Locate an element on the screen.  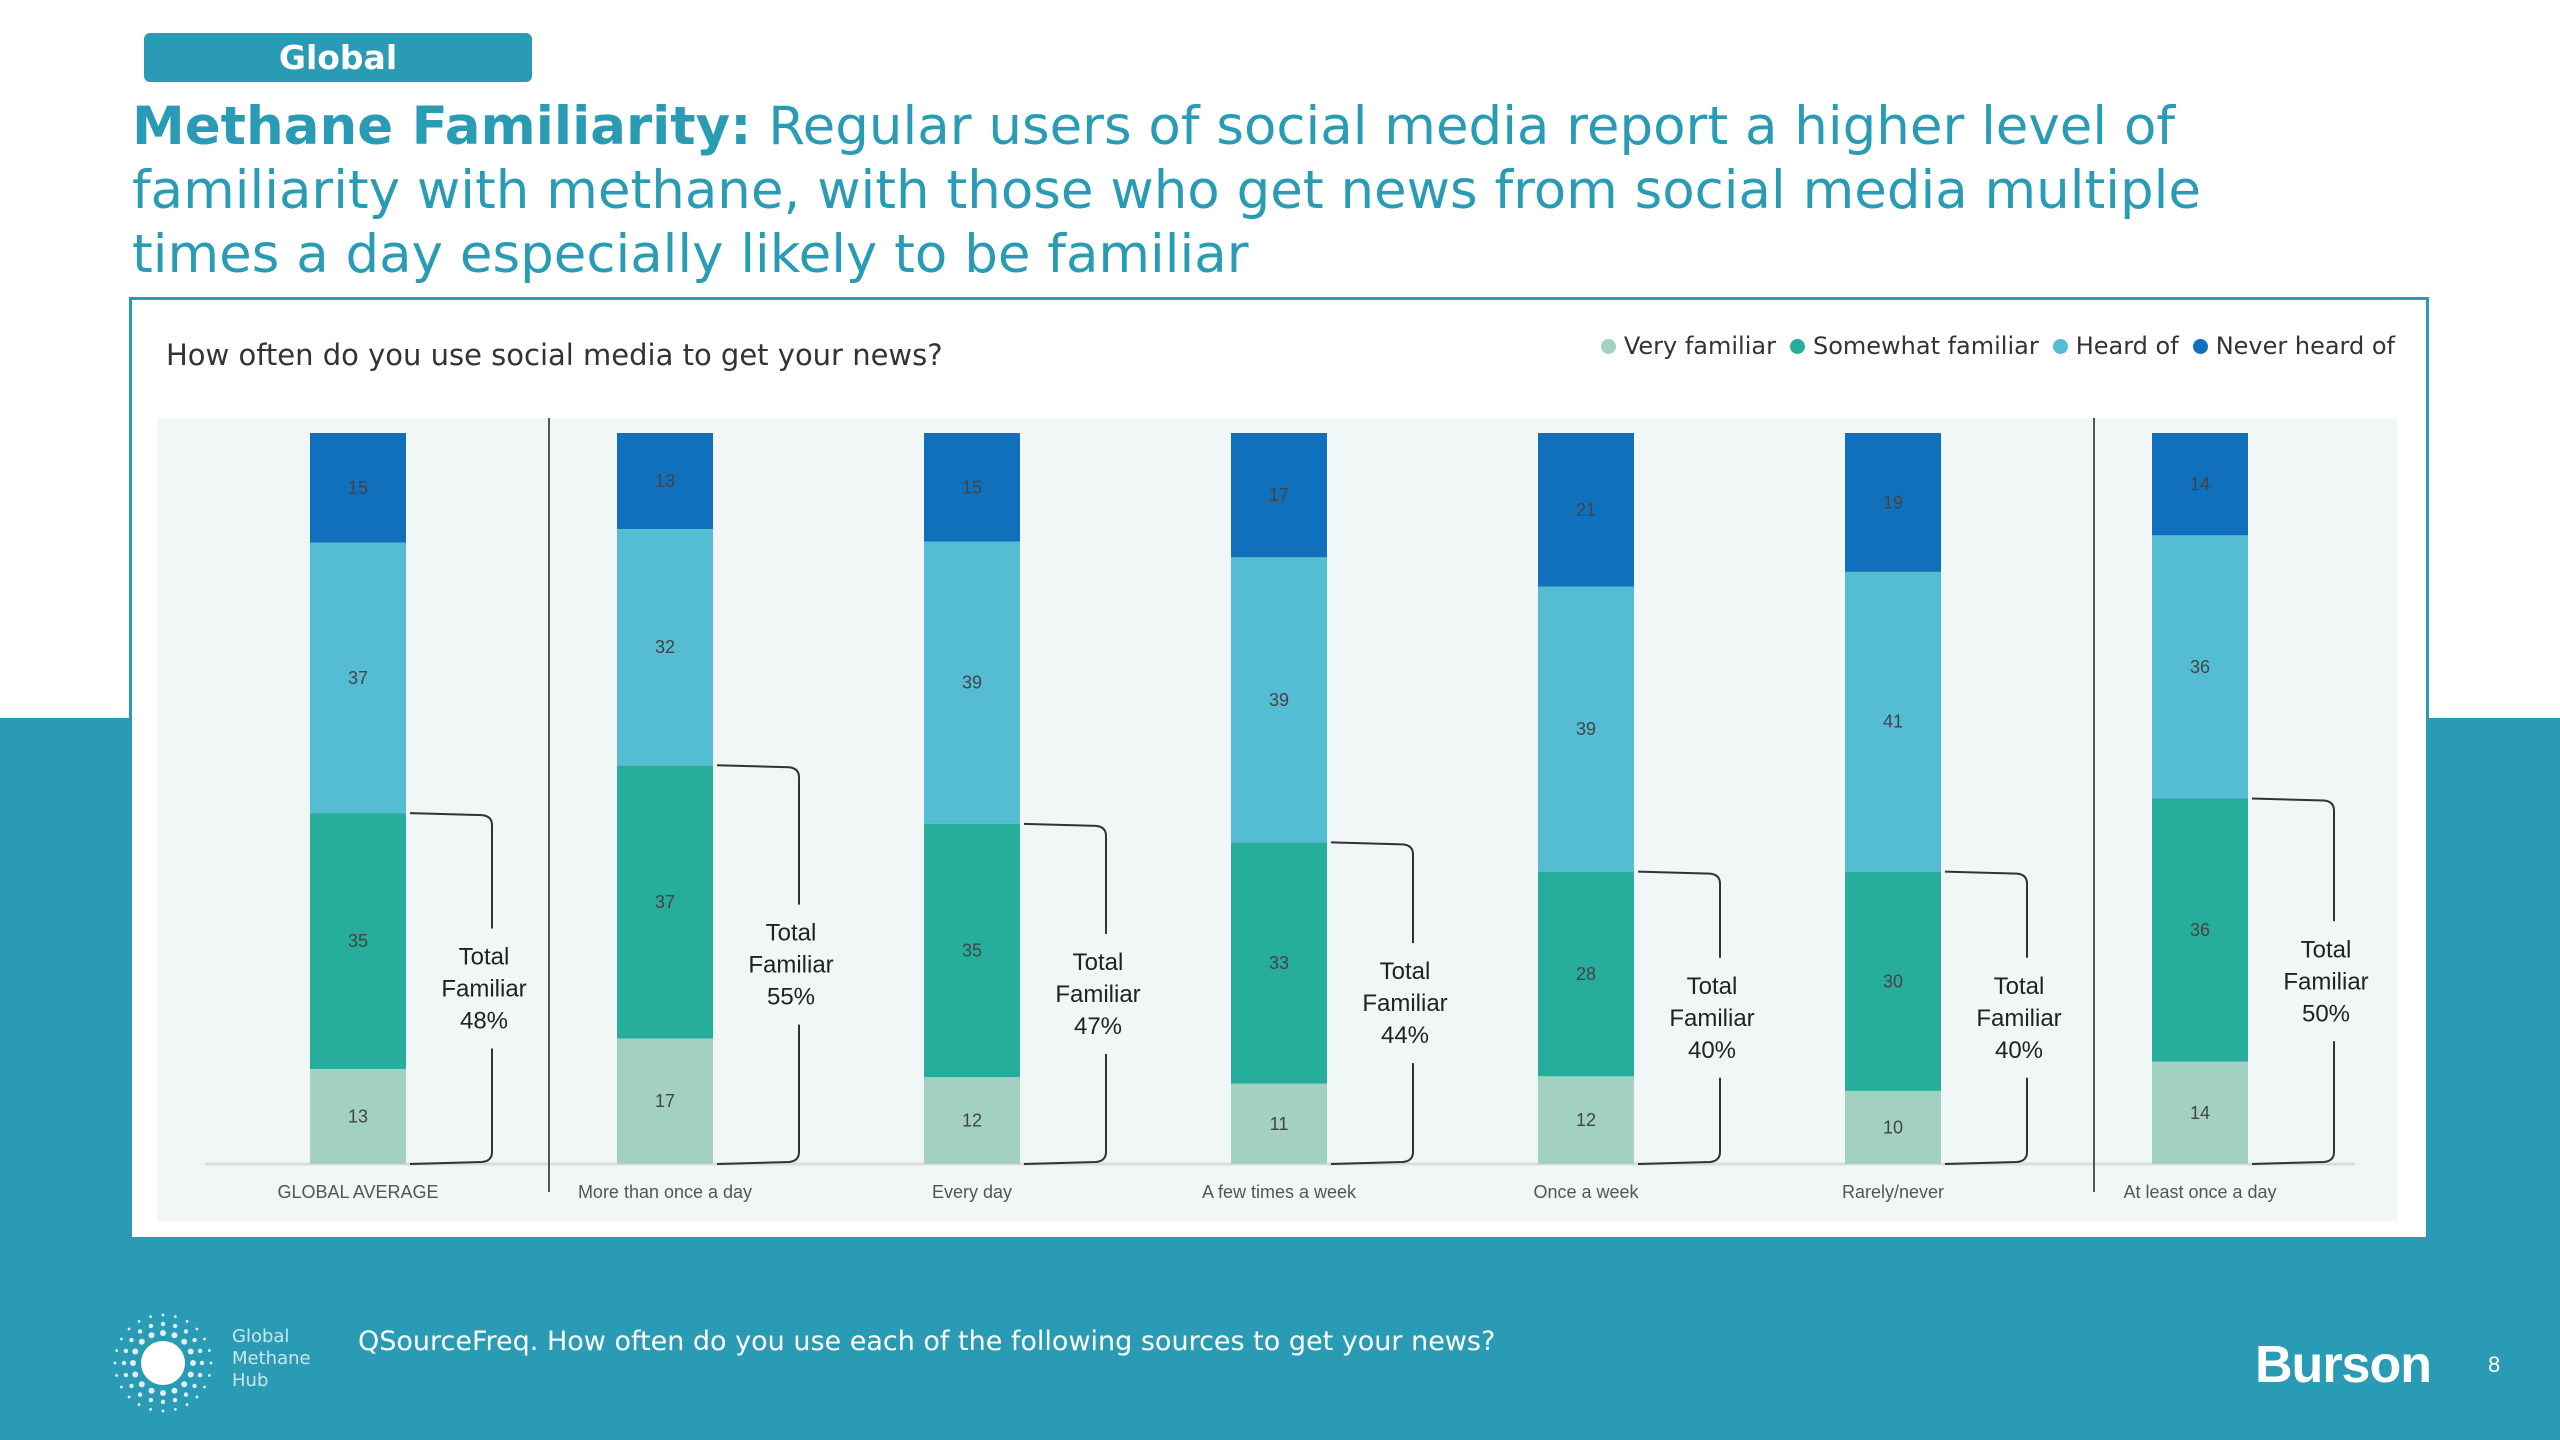
data-label: 41 is located at coordinates (1893, 722).